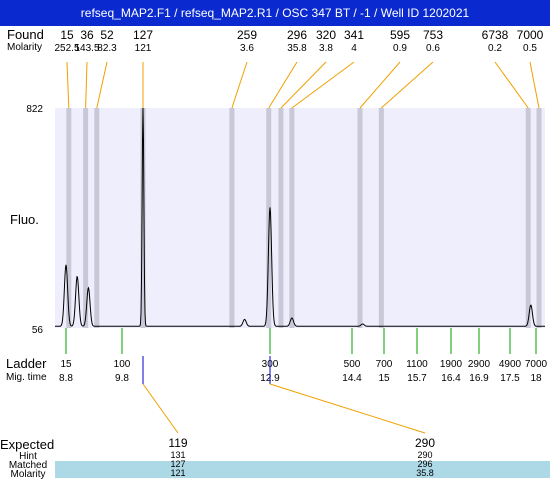  What do you see at coordinates (177, 455) in the screenshot?
I see `hint-value: 131` at bounding box center [177, 455].